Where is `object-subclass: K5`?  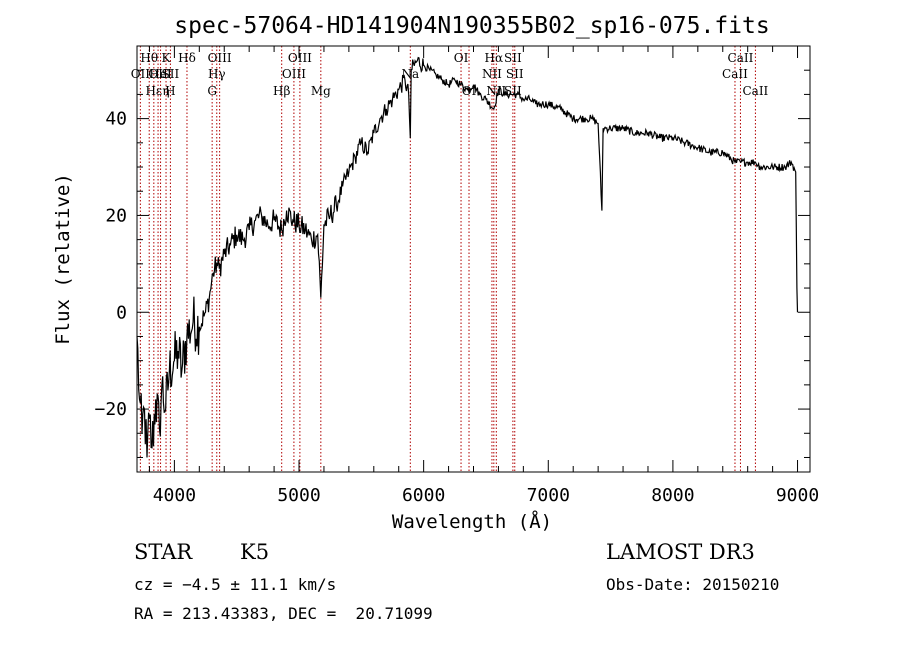
object-subclass: K5 is located at coordinates (255, 552).